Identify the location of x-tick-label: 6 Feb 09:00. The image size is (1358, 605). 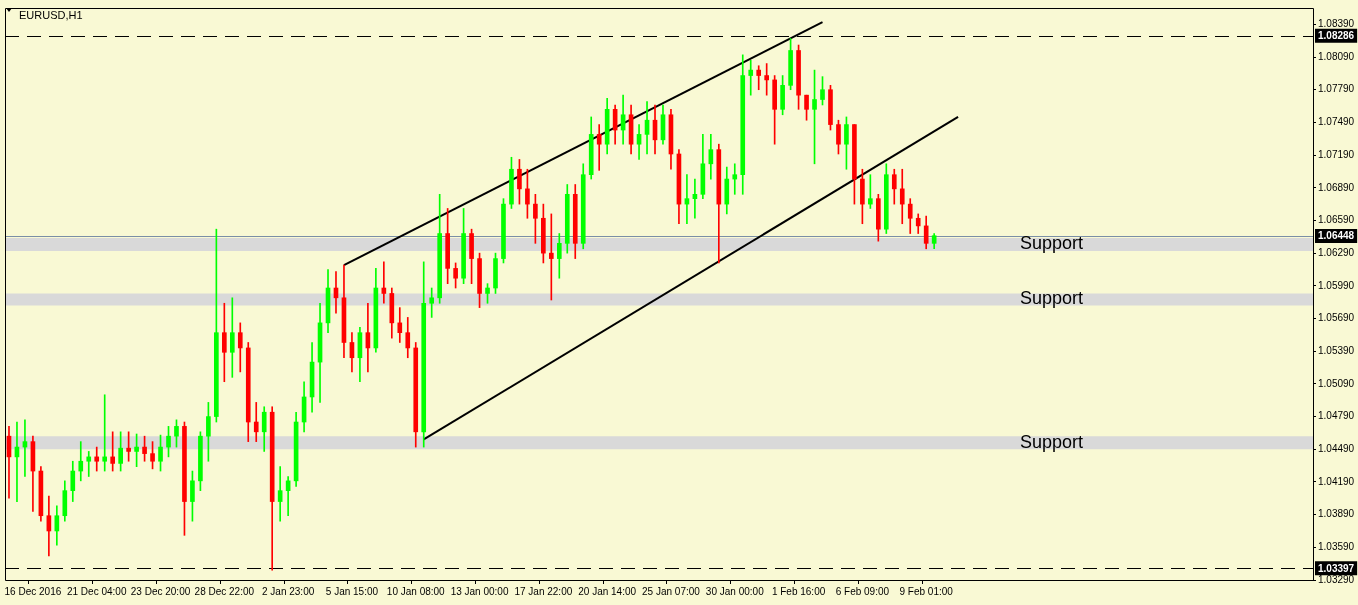
(862, 591).